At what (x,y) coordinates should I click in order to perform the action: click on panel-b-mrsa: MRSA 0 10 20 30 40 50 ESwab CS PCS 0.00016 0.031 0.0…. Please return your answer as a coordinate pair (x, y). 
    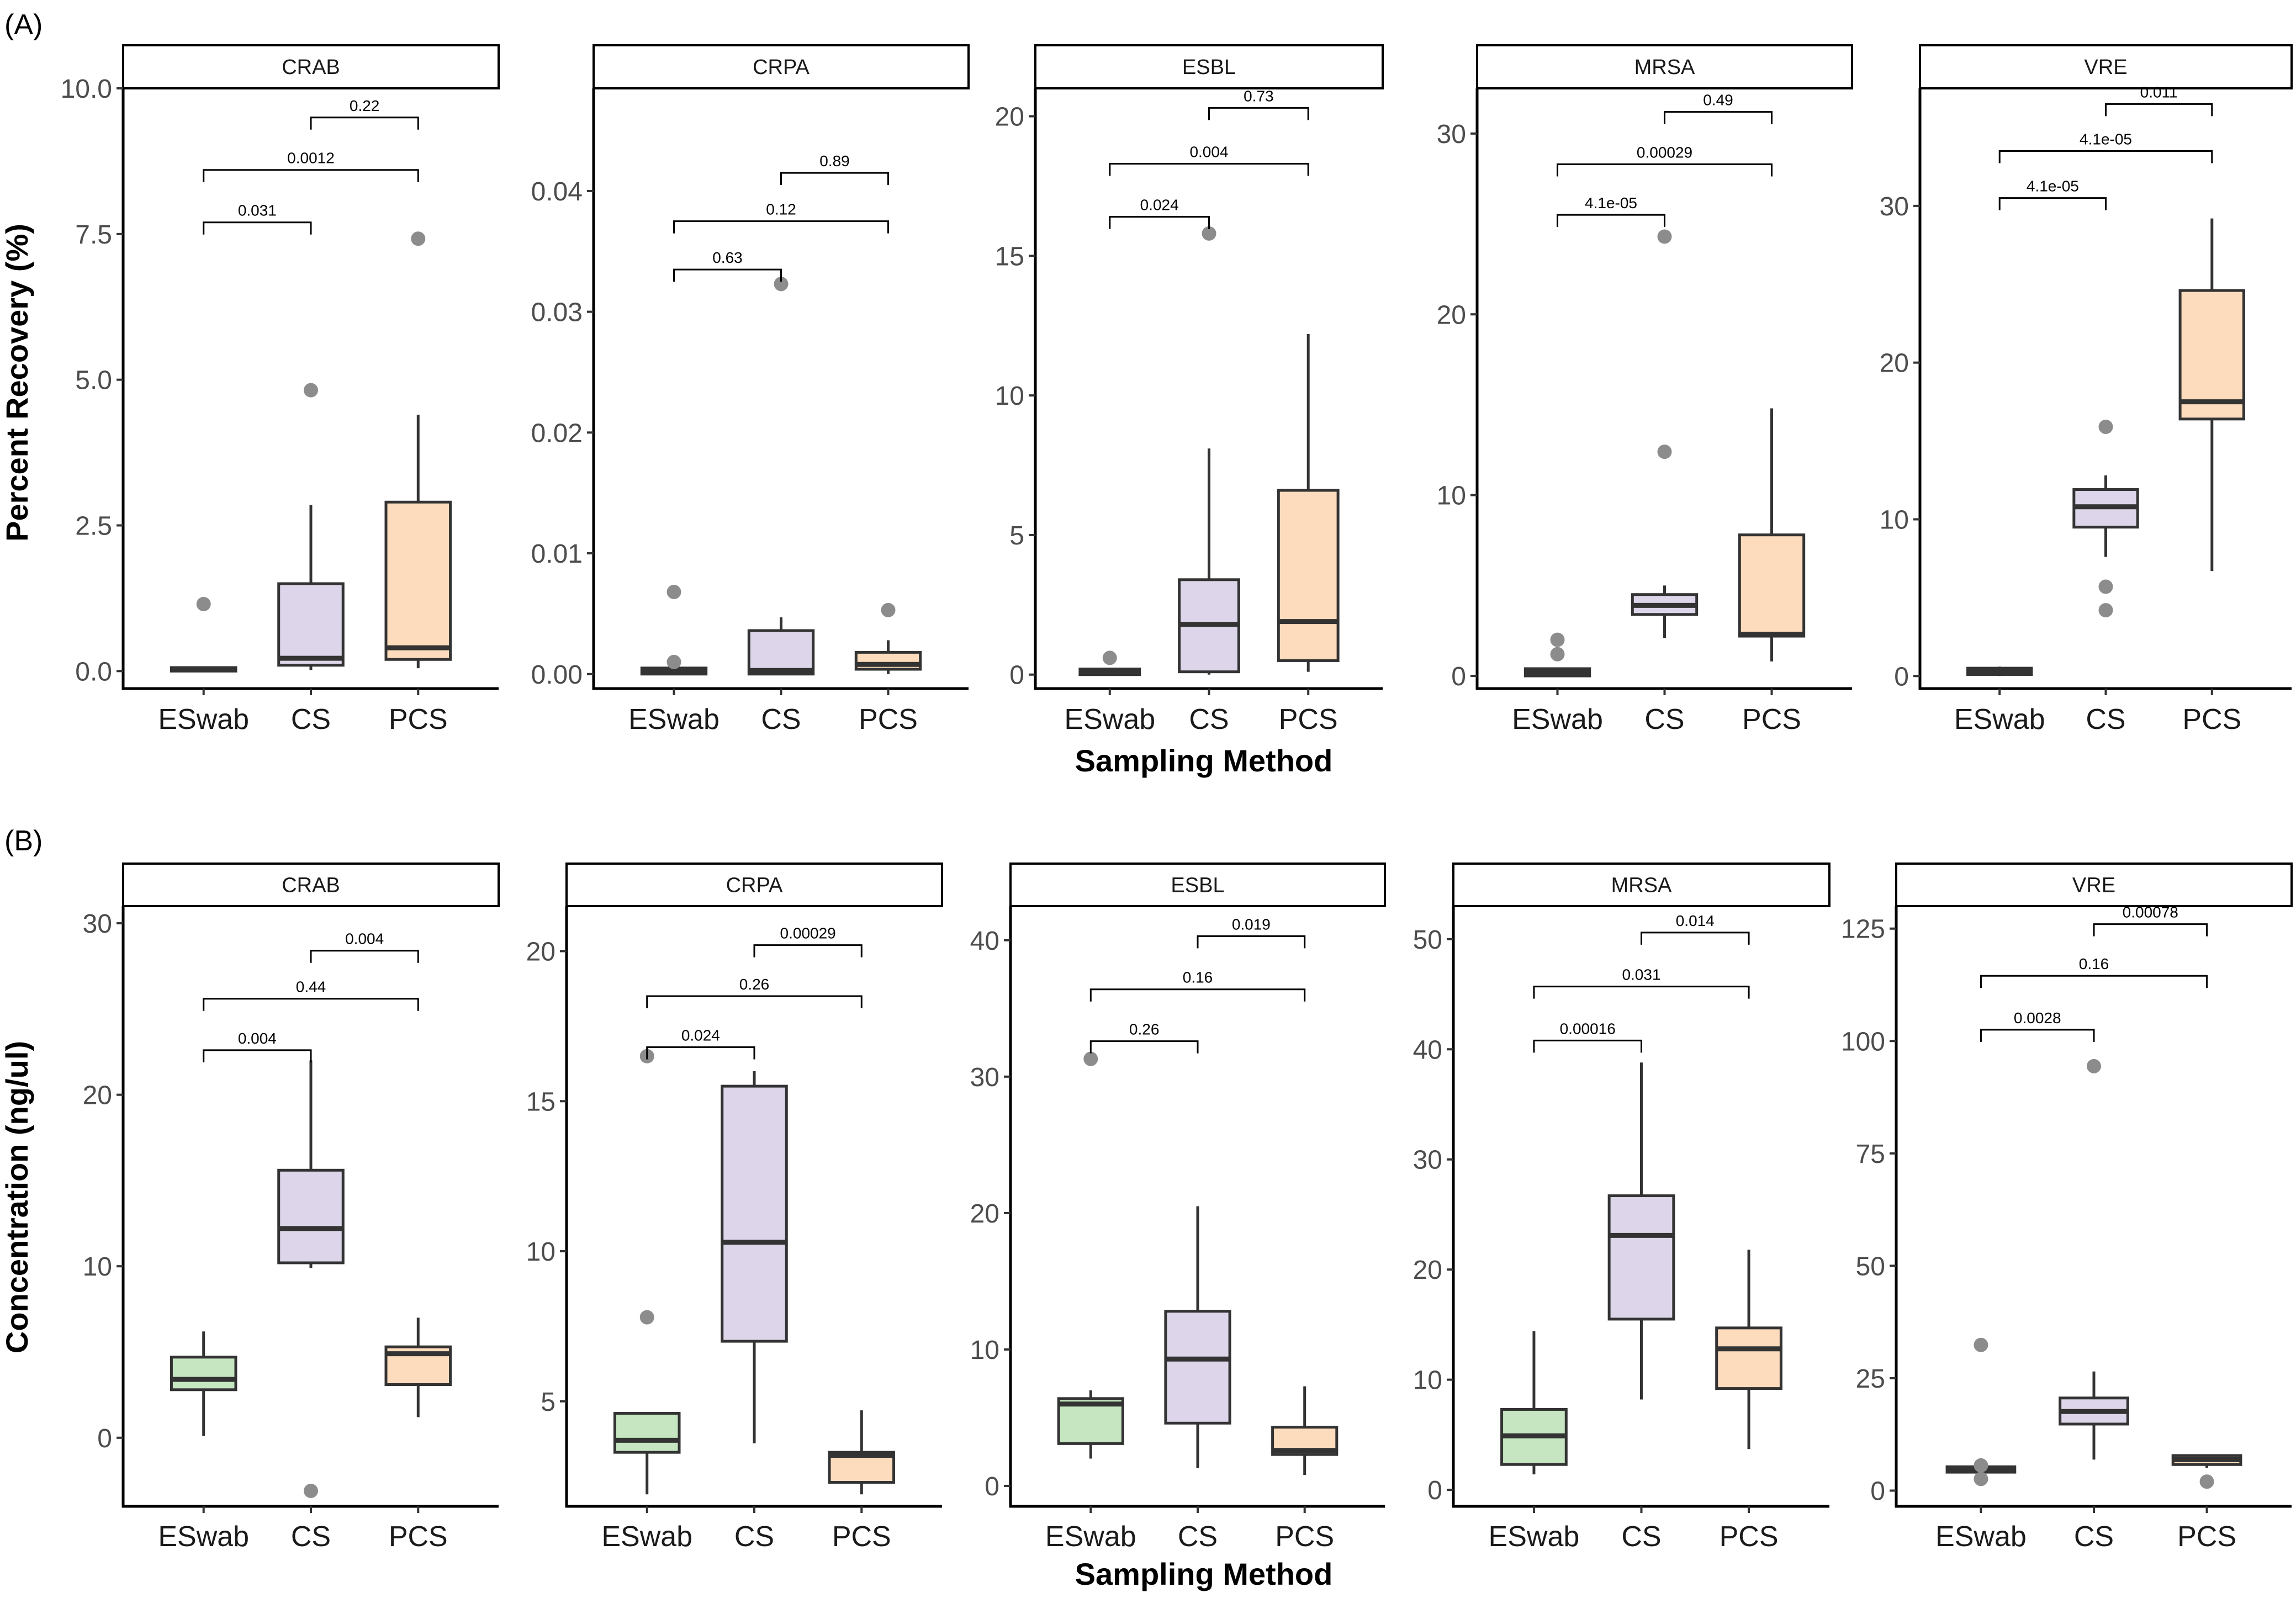
    Looking at the image, I should click on (1622, 1208).